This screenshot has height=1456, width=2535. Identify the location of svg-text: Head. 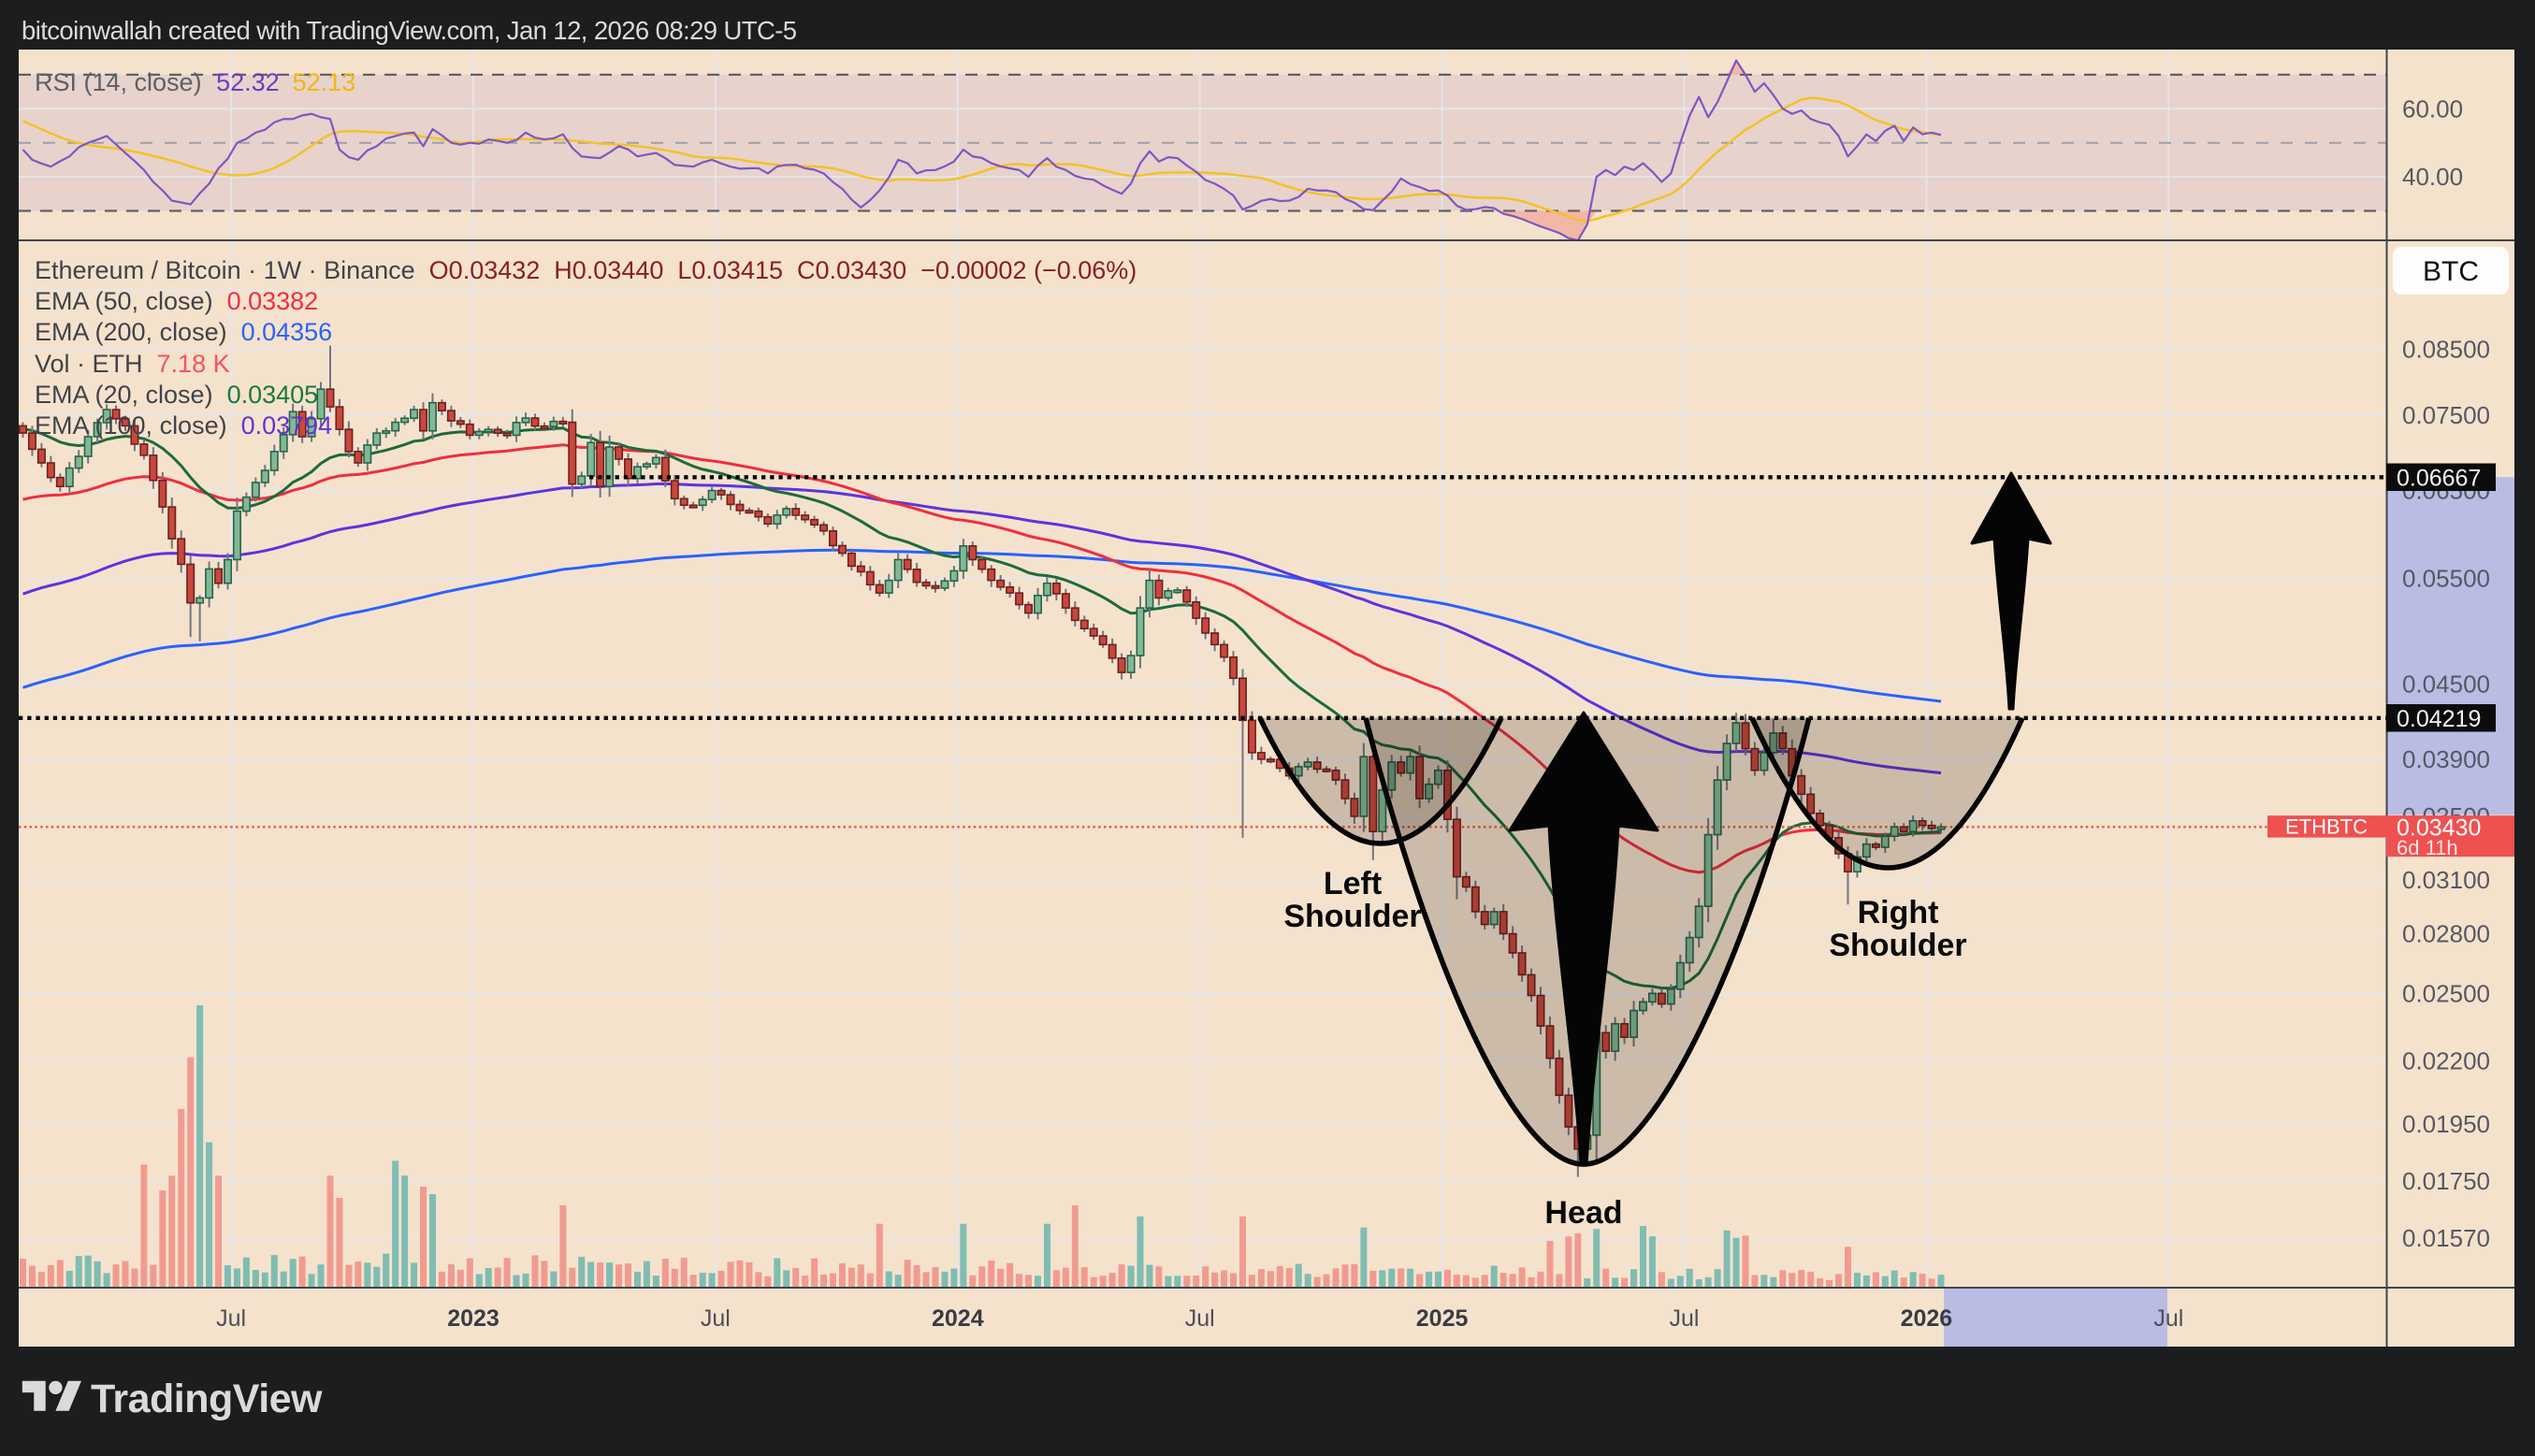
(1583, 1213).